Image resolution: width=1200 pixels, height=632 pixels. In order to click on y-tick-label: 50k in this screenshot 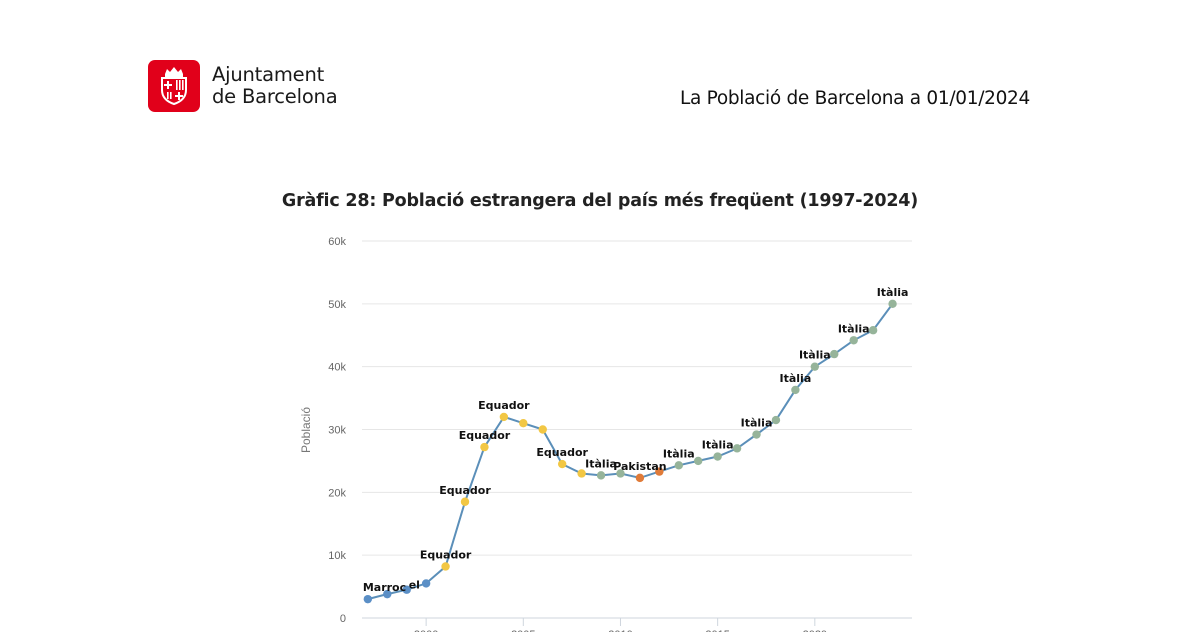, I will do `click(337, 305)`.